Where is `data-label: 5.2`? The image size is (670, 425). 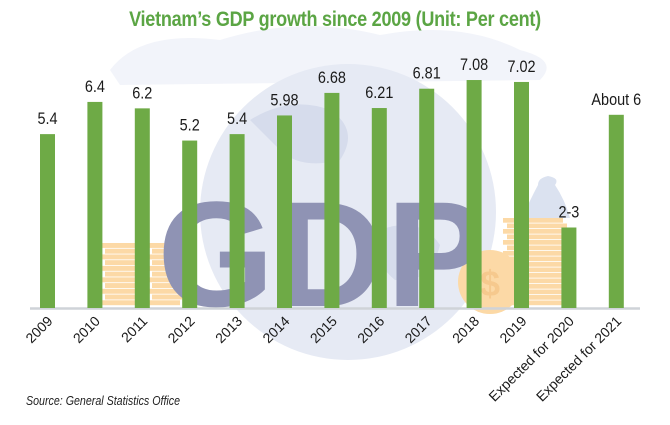
data-label: 5.2 is located at coordinates (190, 126).